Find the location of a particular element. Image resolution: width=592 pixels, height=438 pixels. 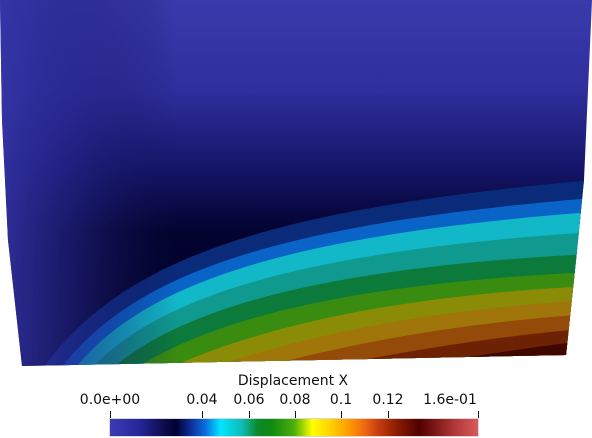

colorbar-min-label: 0.0e+00 is located at coordinates (110, 400).